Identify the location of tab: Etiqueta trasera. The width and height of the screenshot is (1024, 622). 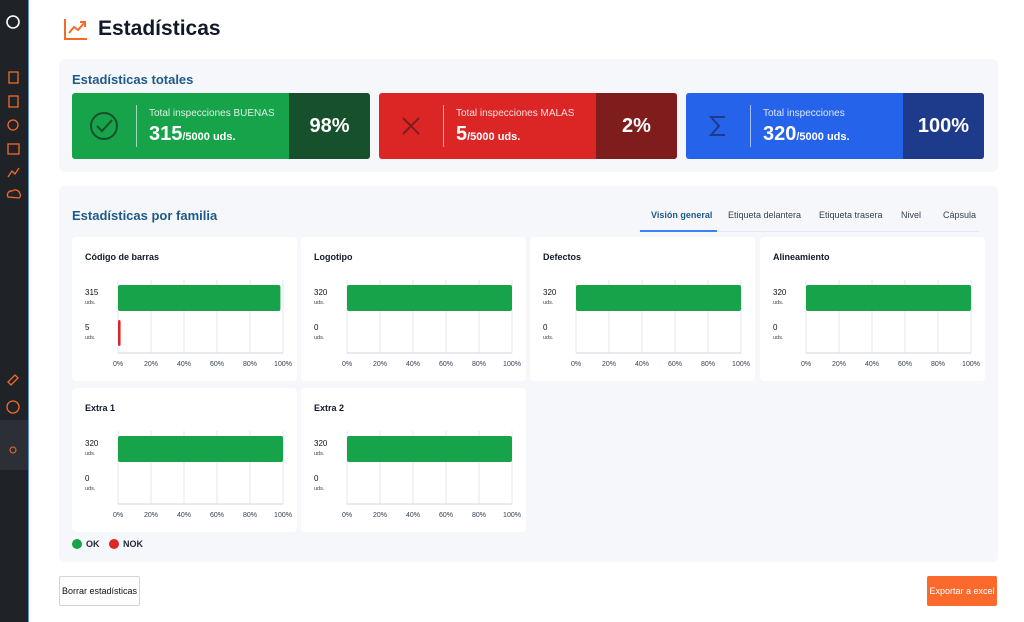
(851, 215).